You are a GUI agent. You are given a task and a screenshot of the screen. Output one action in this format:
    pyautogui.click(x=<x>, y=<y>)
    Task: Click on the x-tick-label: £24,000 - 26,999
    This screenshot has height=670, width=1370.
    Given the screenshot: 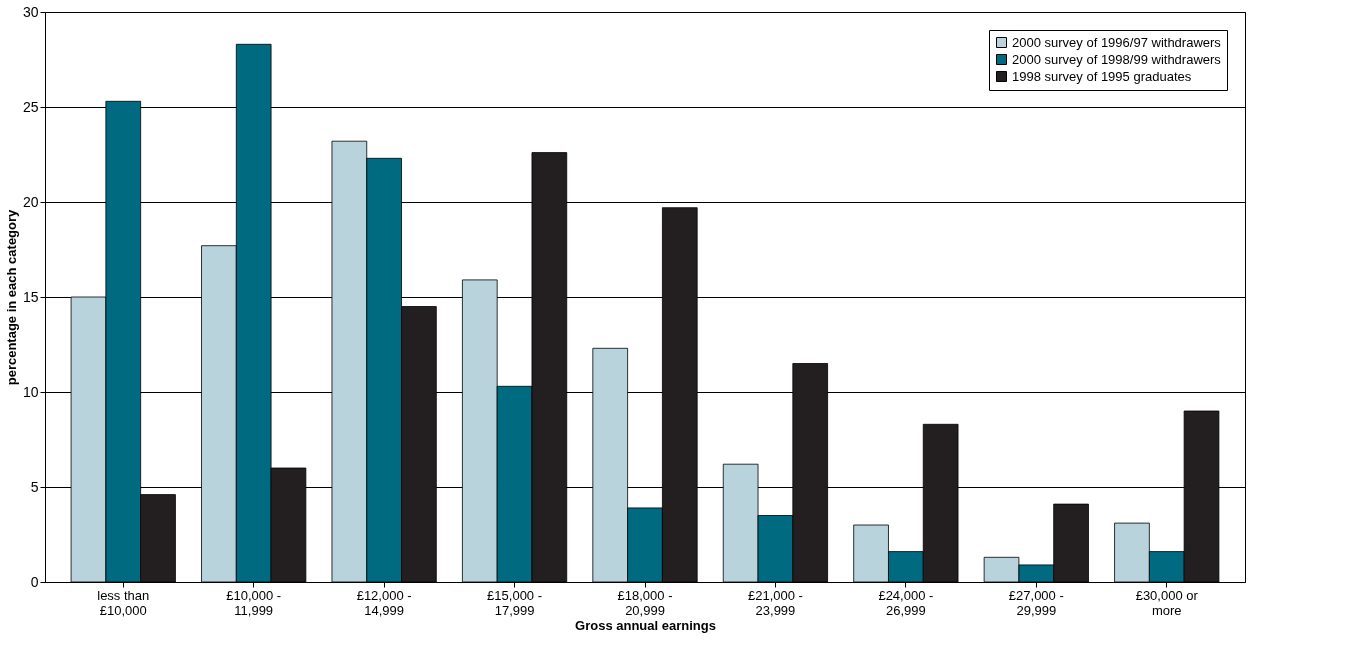 What is the action you would take?
    pyautogui.click(x=906, y=602)
    